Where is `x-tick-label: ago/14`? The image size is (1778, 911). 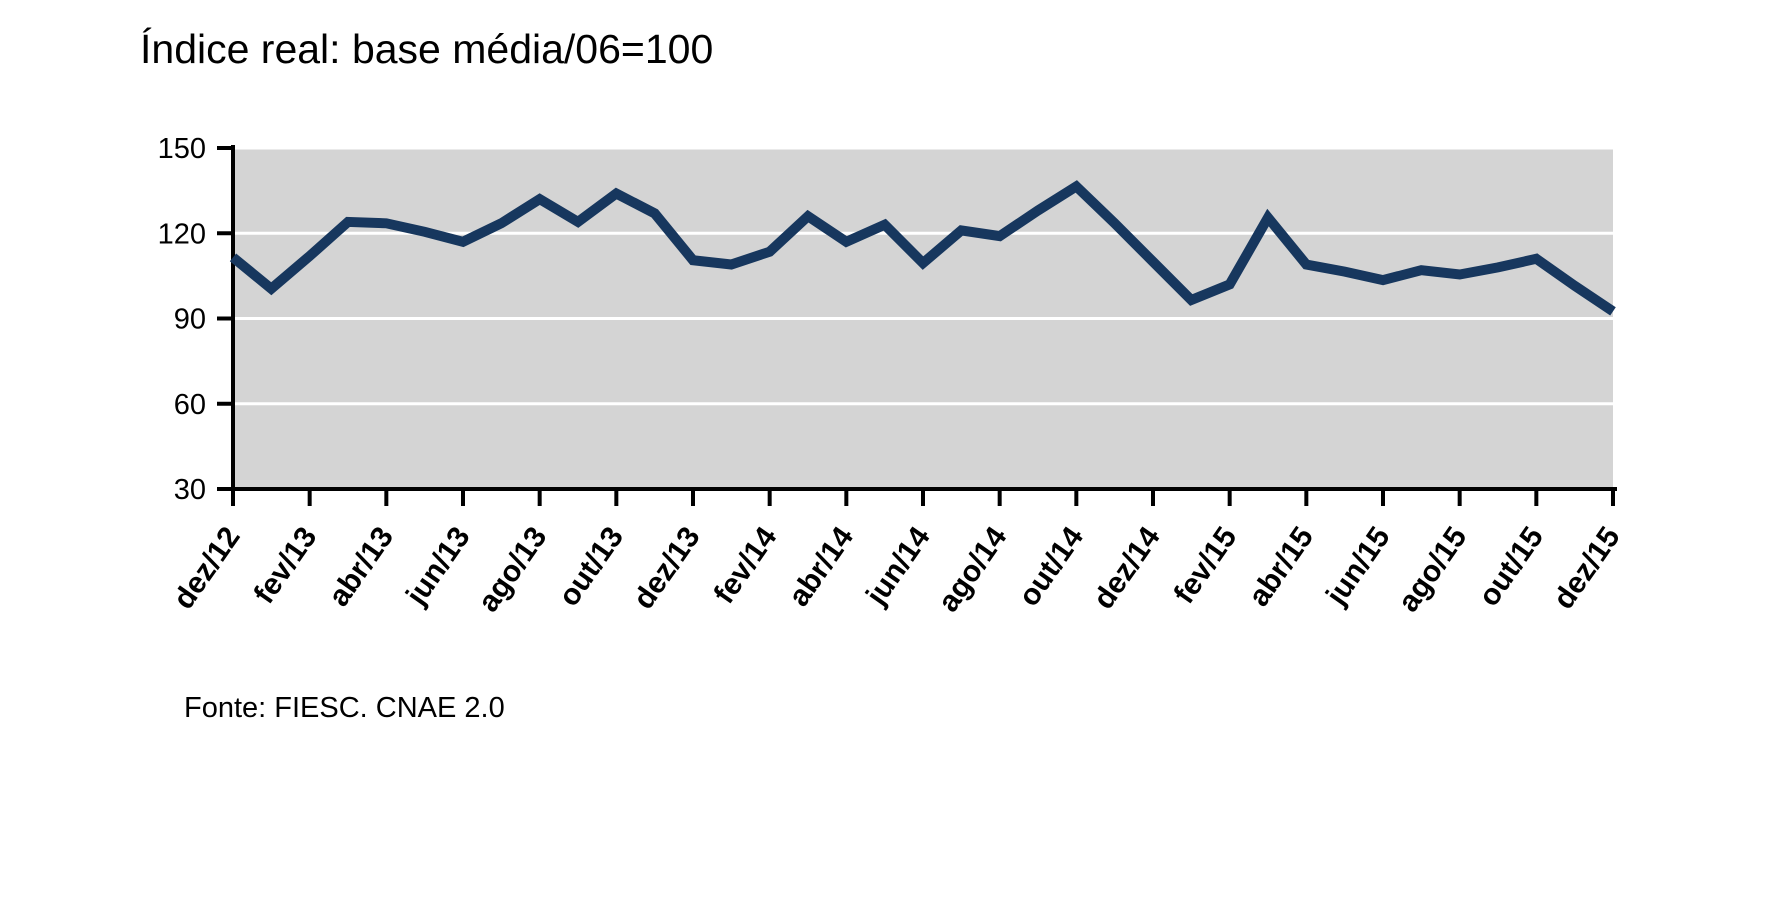 x-tick-label: ago/14 is located at coordinates (973, 569).